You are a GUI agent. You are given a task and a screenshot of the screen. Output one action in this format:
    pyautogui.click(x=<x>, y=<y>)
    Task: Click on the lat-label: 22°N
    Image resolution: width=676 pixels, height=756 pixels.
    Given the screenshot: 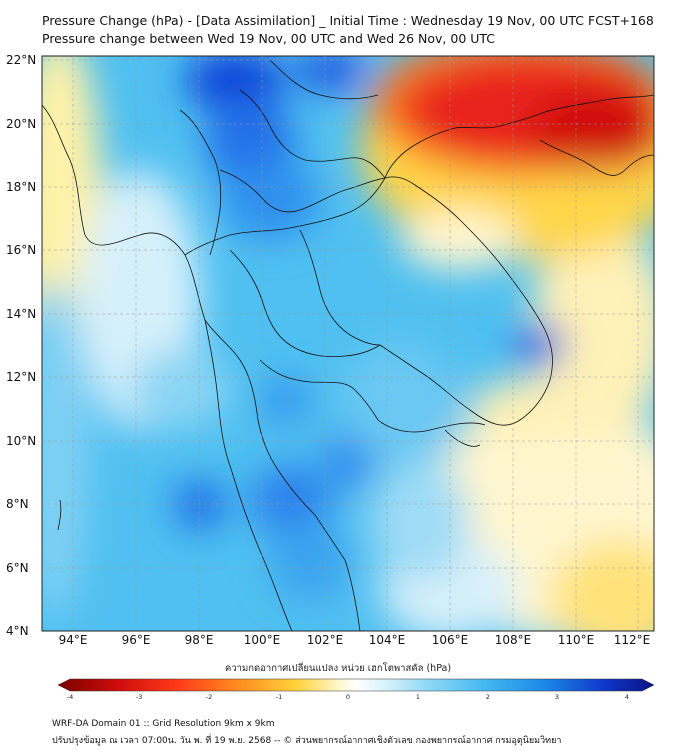 What is the action you would take?
    pyautogui.click(x=21, y=60)
    